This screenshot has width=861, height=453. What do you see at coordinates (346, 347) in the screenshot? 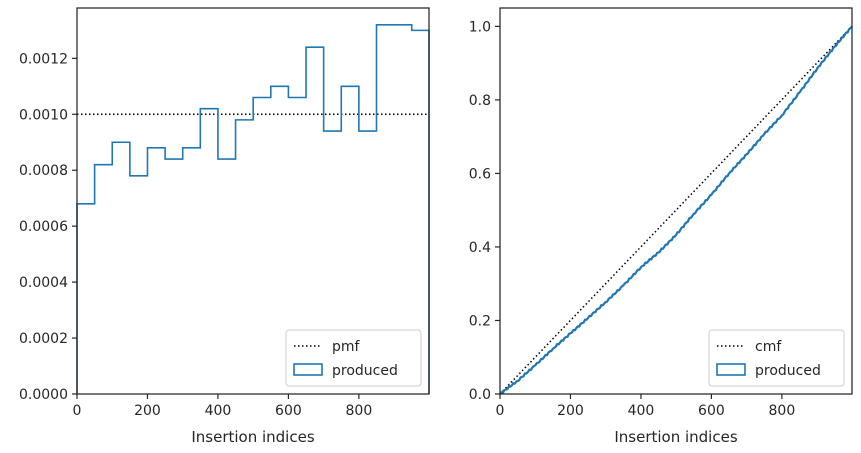
I see `legend-pmf-label: pmf` at bounding box center [346, 347].